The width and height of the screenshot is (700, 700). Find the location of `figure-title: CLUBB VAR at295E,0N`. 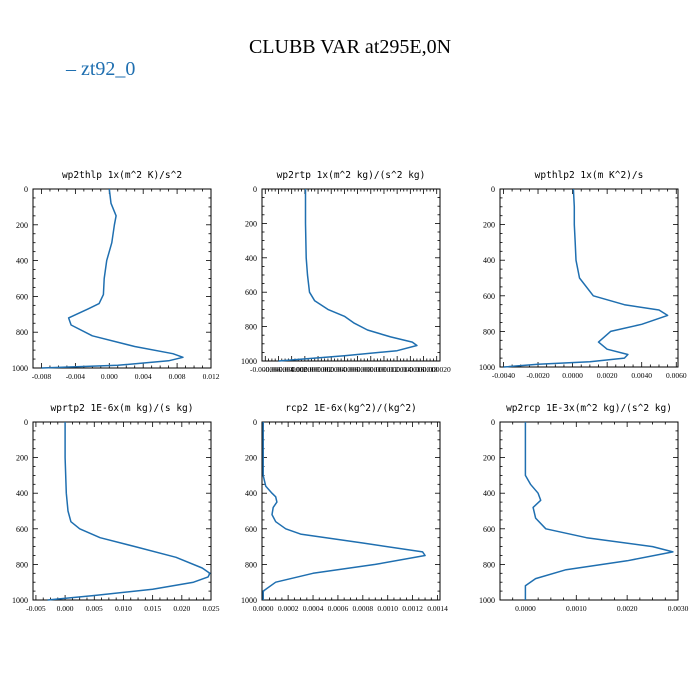

figure-title: CLUBB VAR at295E,0N is located at coordinates (350, 47).